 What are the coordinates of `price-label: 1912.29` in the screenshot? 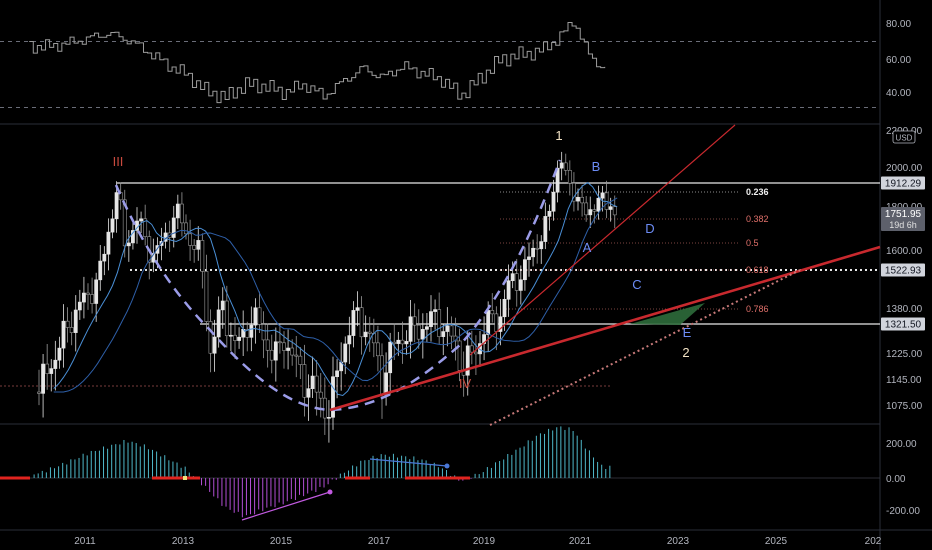 It's located at (903, 183).